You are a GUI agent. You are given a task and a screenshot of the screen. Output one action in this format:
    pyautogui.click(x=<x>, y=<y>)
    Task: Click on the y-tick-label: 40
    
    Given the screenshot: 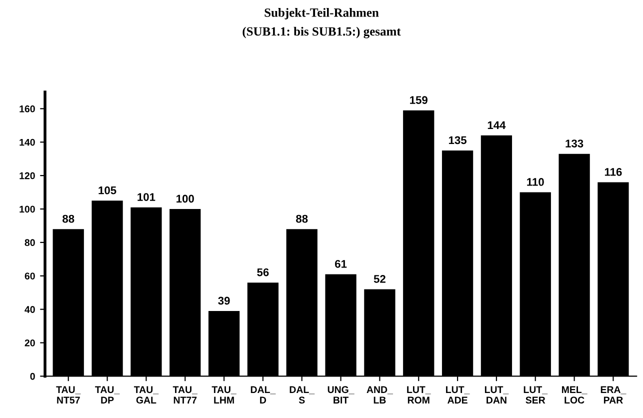 What is the action you would take?
    pyautogui.click(x=29, y=309)
    